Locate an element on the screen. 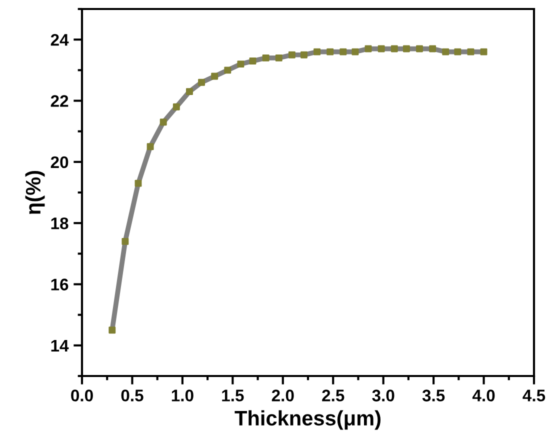  y-axis-title: η(%) is located at coordinates (35, 192).